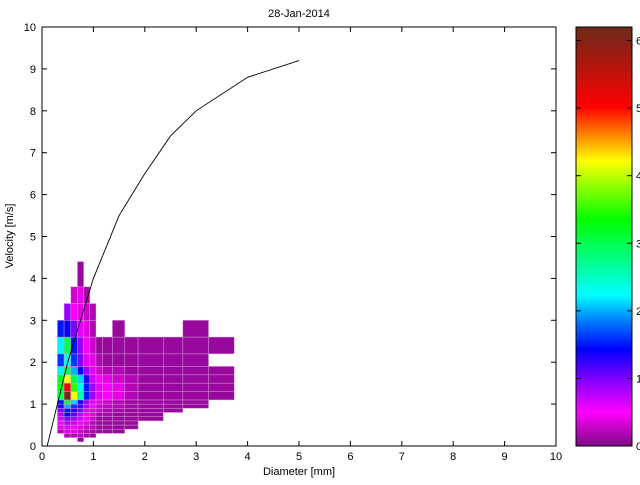 The image size is (640, 485). What do you see at coordinates (145, 457) in the screenshot?
I see `x-tick-label: 2` at bounding box center [145, 457].